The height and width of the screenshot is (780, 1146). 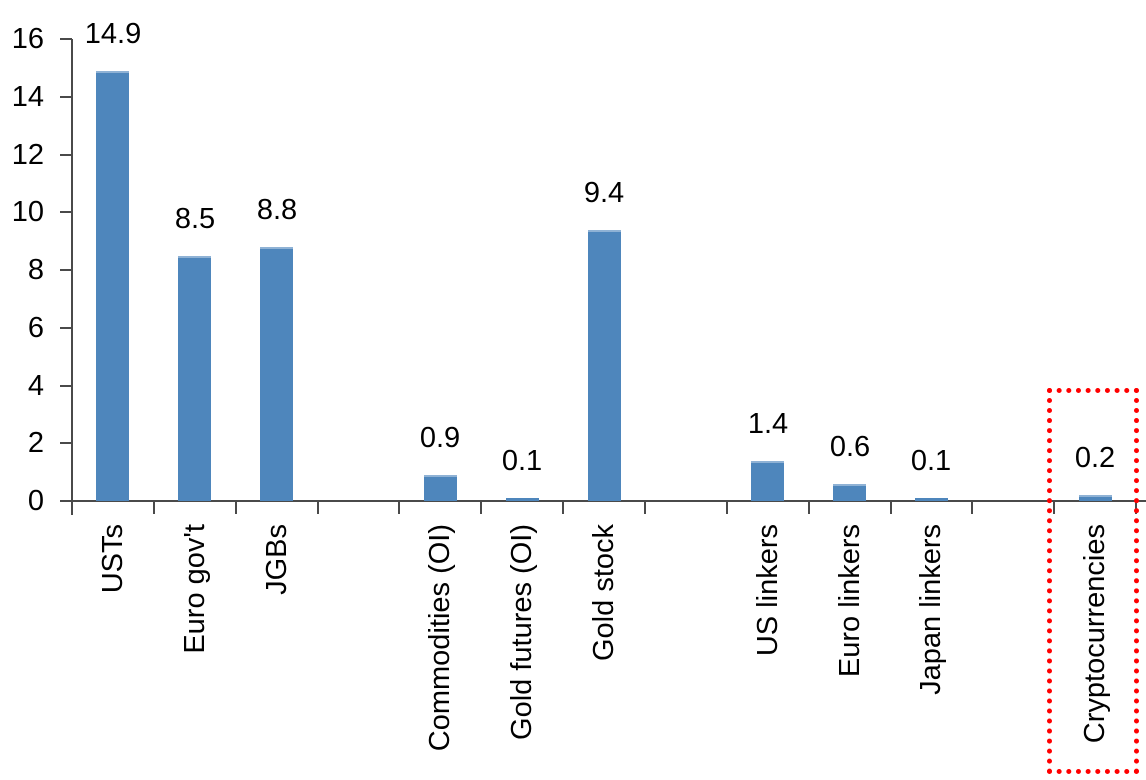 What do you see at coordinates (195, 219) in the screenshot?
I see `bar-value-label: 8.5` at bounding box center [195, 219].